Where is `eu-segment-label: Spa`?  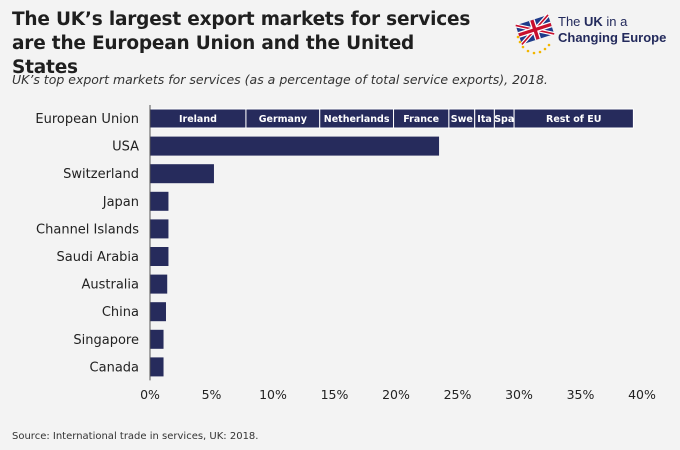 eu-segment-label: Spa is located at coordinates (504, 119).